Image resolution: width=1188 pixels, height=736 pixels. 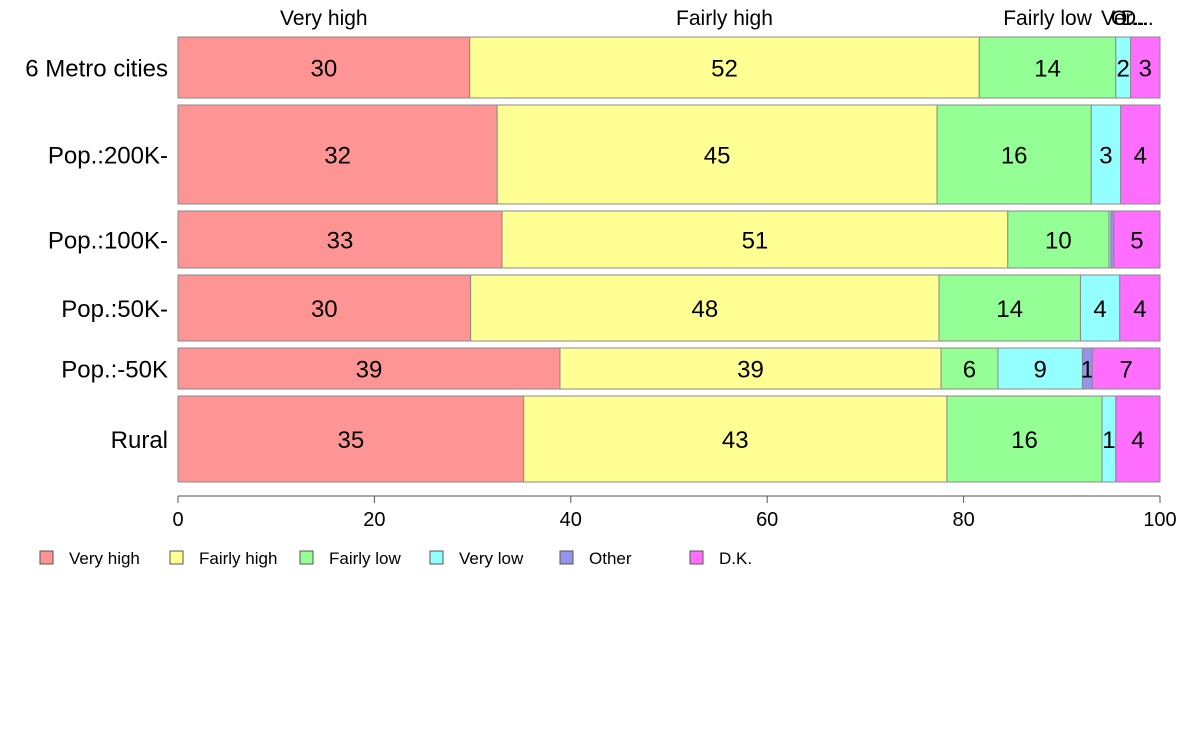 I want to click on data-label-pop-50k-very-high: 30, so click(x=324, y=309).